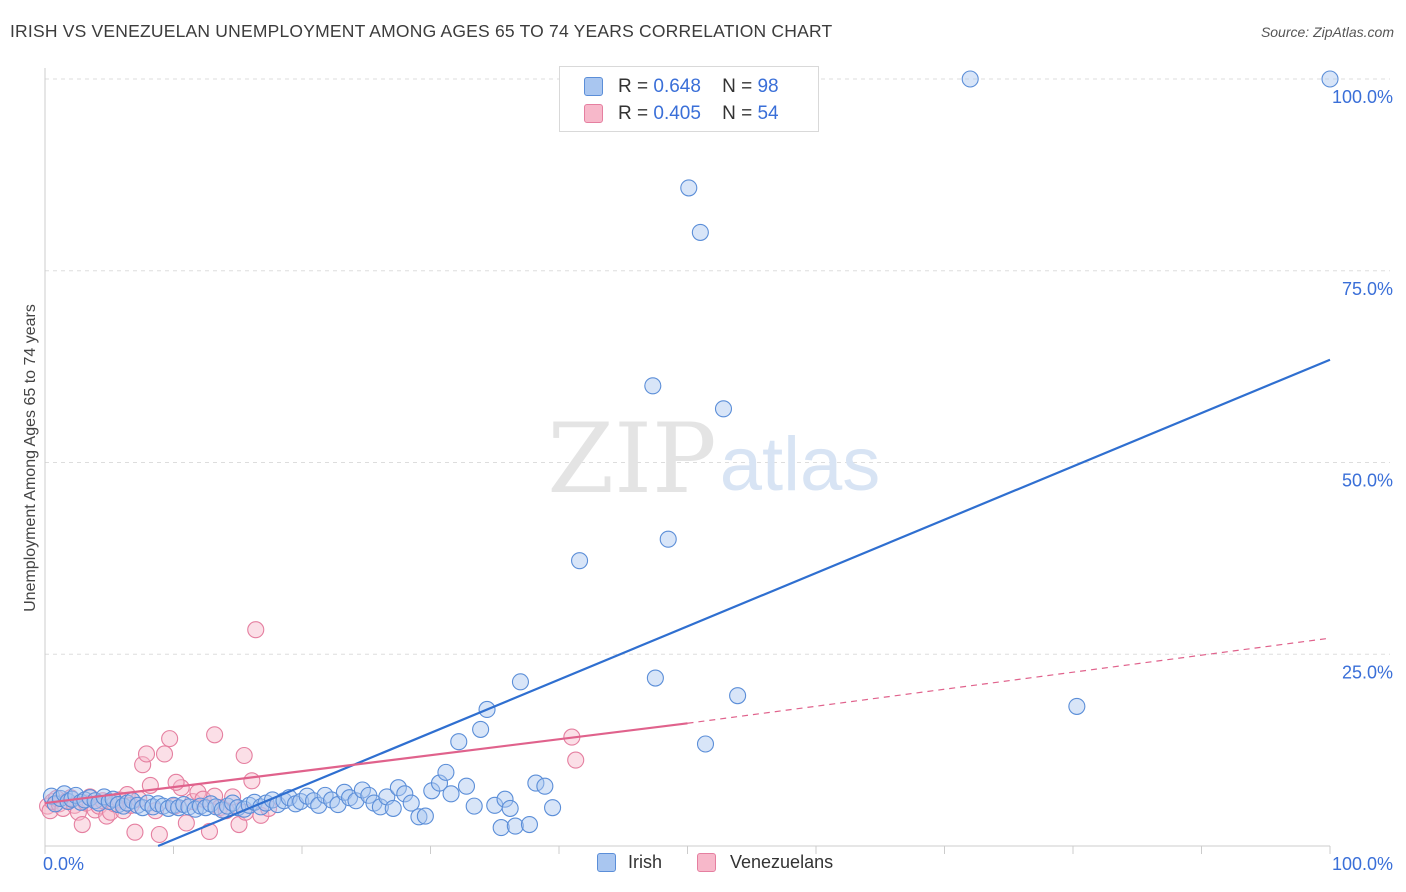  I want to click on legend-irish-text: R = 0.648 N = 98, so click(698, 87).